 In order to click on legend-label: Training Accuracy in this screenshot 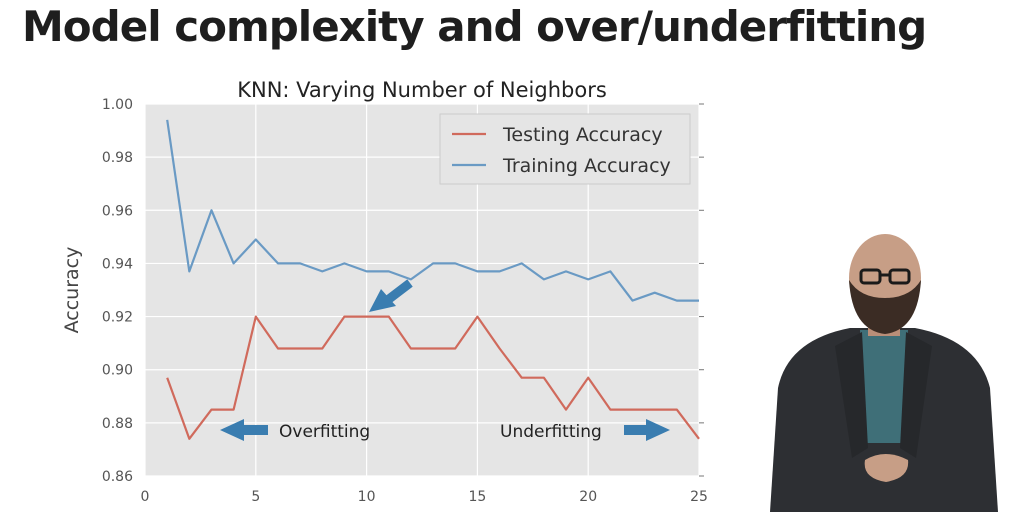, I will do `click(586, 166)`.